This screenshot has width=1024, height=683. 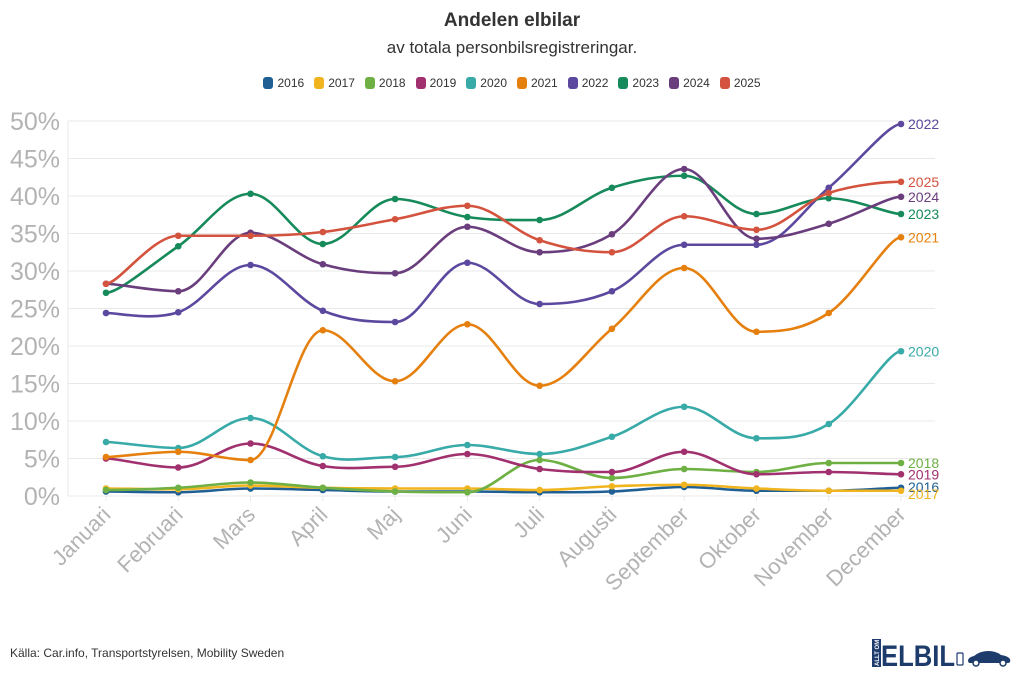 What do you see at coordinates (395, 219) in the screenshot?
I see `data-point-2025-Maj` at bounding box center [395, 219].